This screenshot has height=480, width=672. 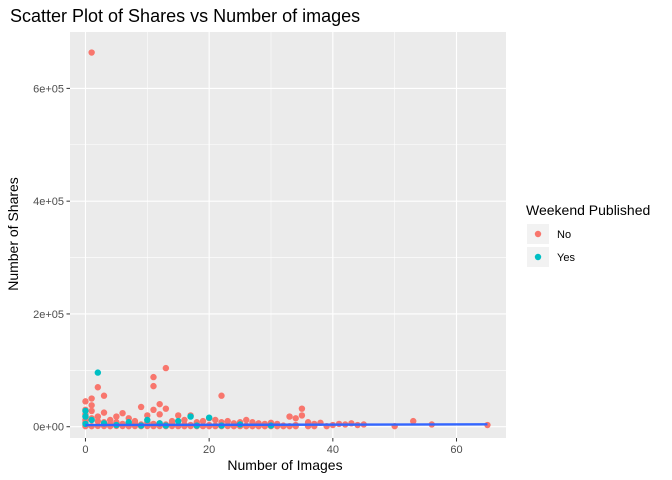 I want to click on legend-marker-yes, so click(x=538, y=257).